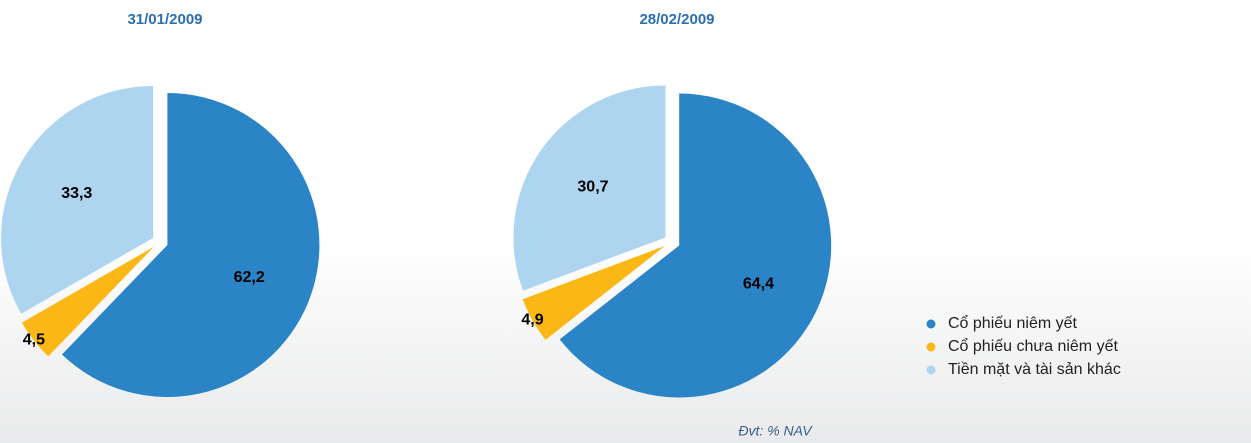 The width and height of the screenshot is (1251, 443). I want to click on data-label: 33,3, so click(76, 193).